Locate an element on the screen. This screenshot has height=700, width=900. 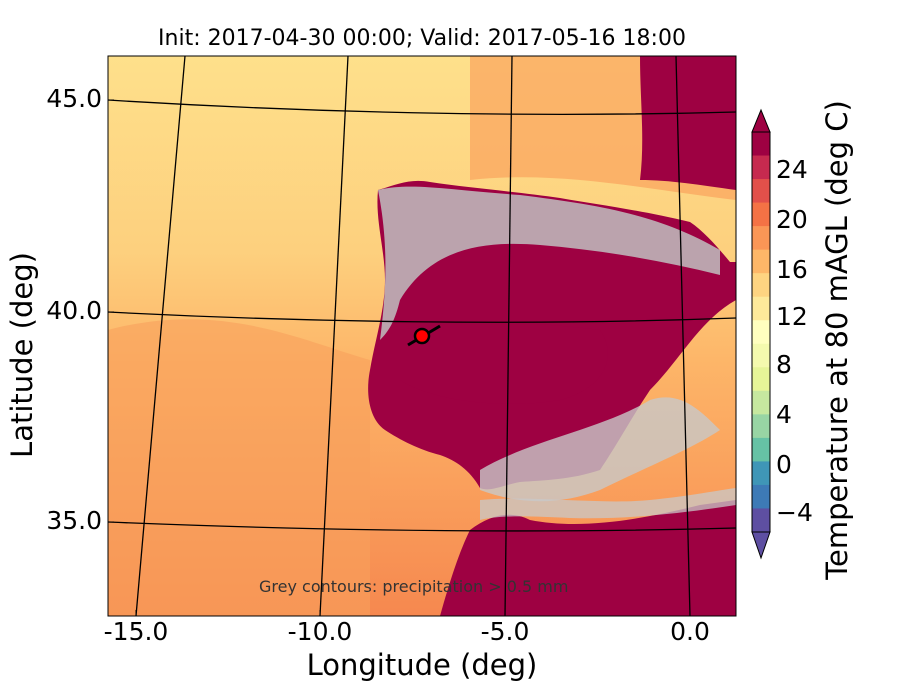
site-marker is located at coordinates (422, 336).